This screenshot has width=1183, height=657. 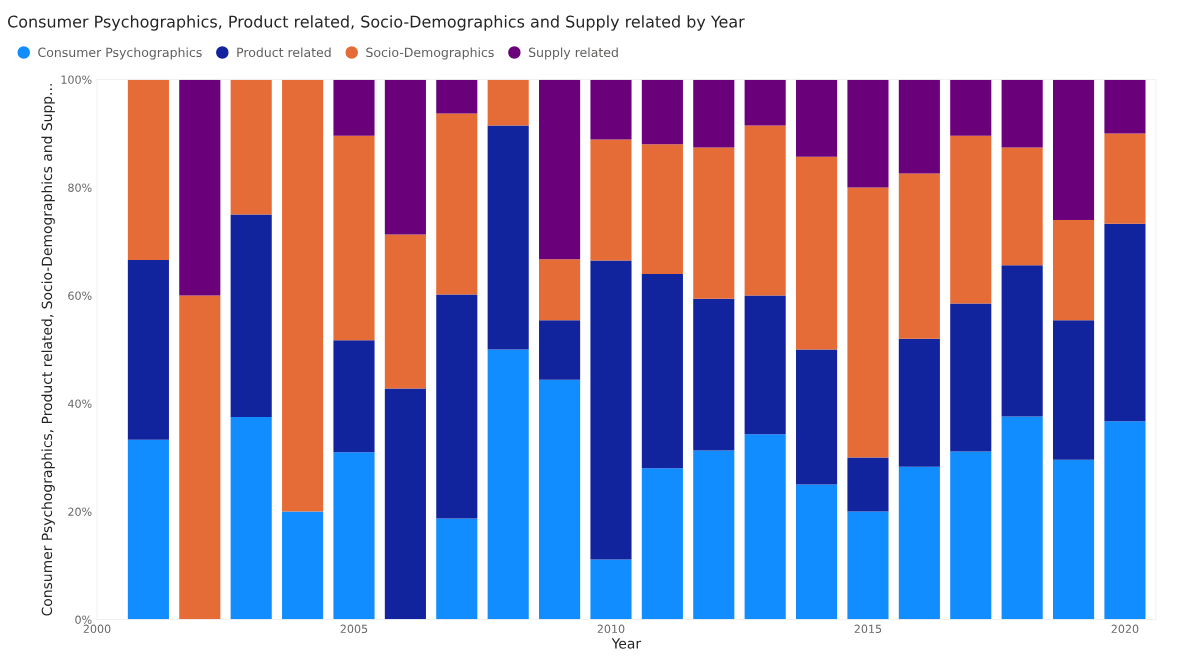 What do you see at coordinates (79, 403) in the screenshot?
I see `y-tick-label: 40%` at bounding box center [79, 403].